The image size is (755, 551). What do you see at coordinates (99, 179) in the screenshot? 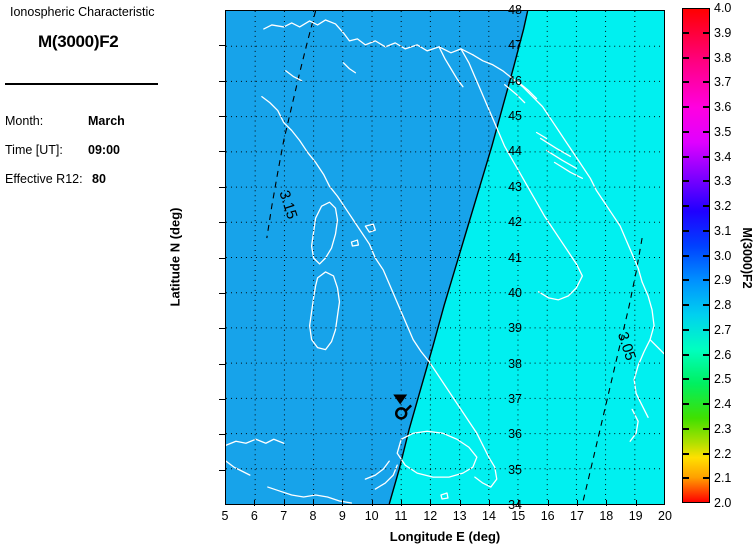
I see `r12-value: 80` at bounding box center [99, 179].